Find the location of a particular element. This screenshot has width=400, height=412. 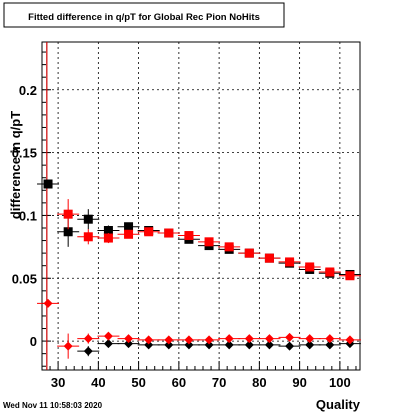

x-tick-label: 60 is located at coordinates (179, 382).